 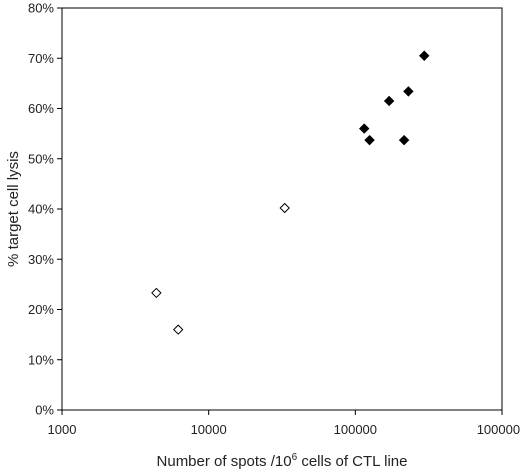 What do you see at coordinates (41, 359) in the screenshot?
I see `y-tick-label: 10%` at bounding box center [41, 359].